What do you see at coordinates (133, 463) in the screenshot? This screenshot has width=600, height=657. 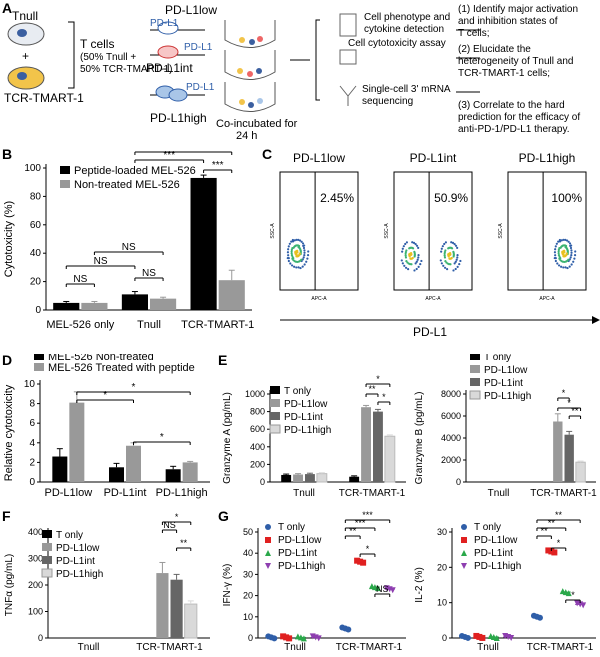 I see `bar-mel-526-treated-with-peptide-pd-l1int` at bounding box center [133, 463].